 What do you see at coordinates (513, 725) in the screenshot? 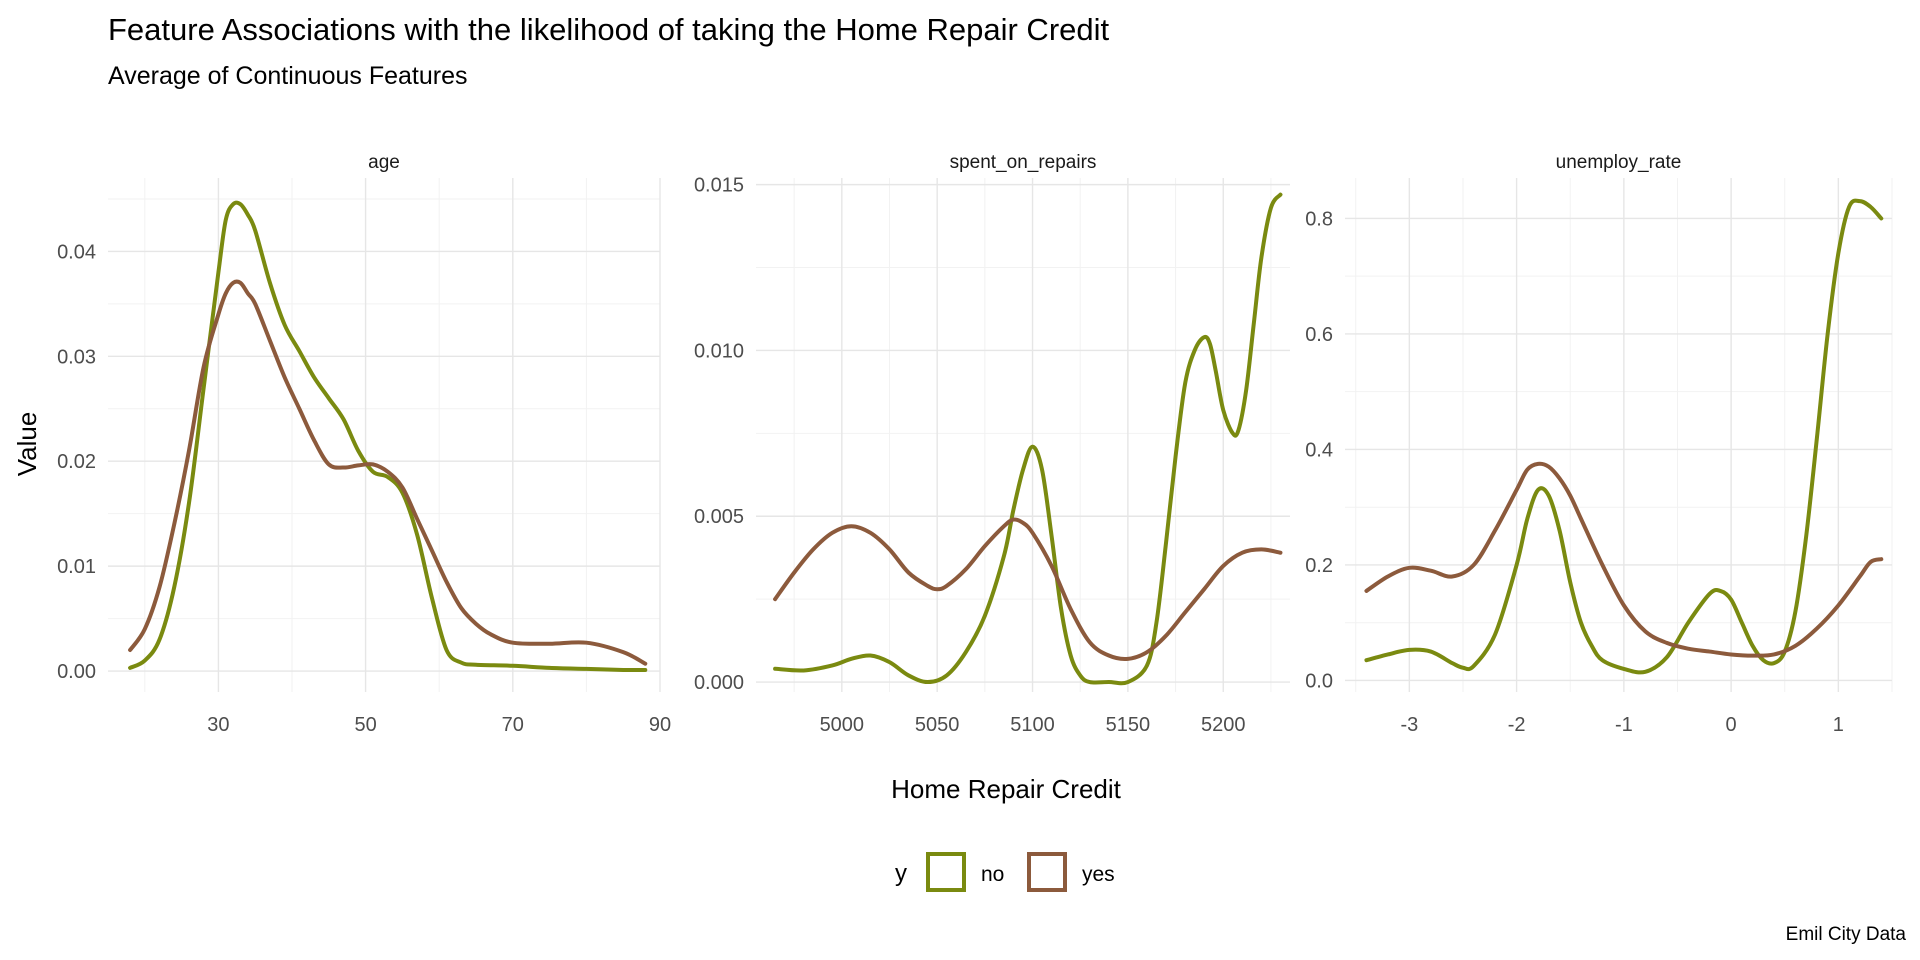
I see `x-tick-label: 70` at bounding box center [513, 725].